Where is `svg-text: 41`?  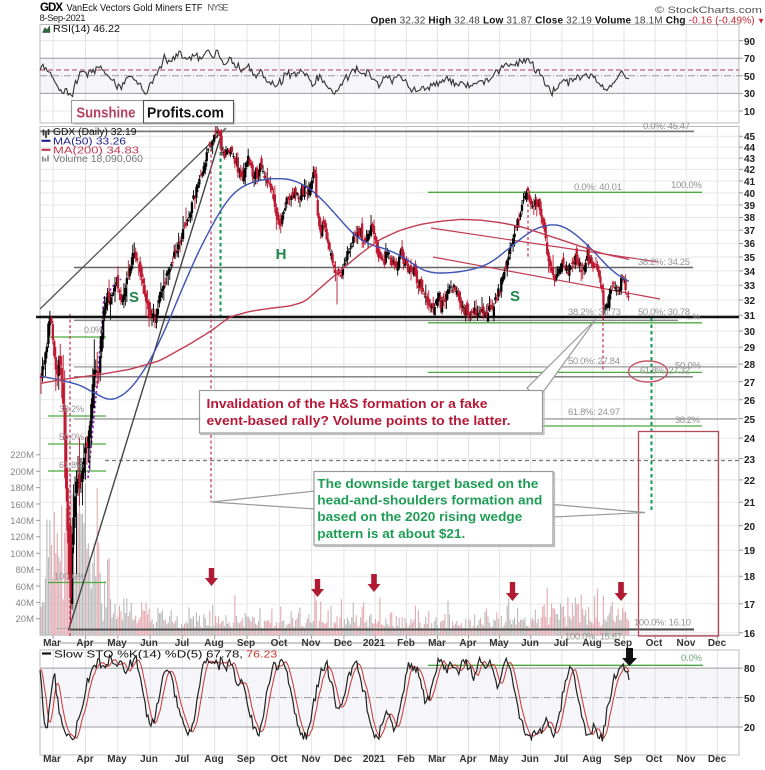
svg-text: 41 is located at coordinates (750, 182).